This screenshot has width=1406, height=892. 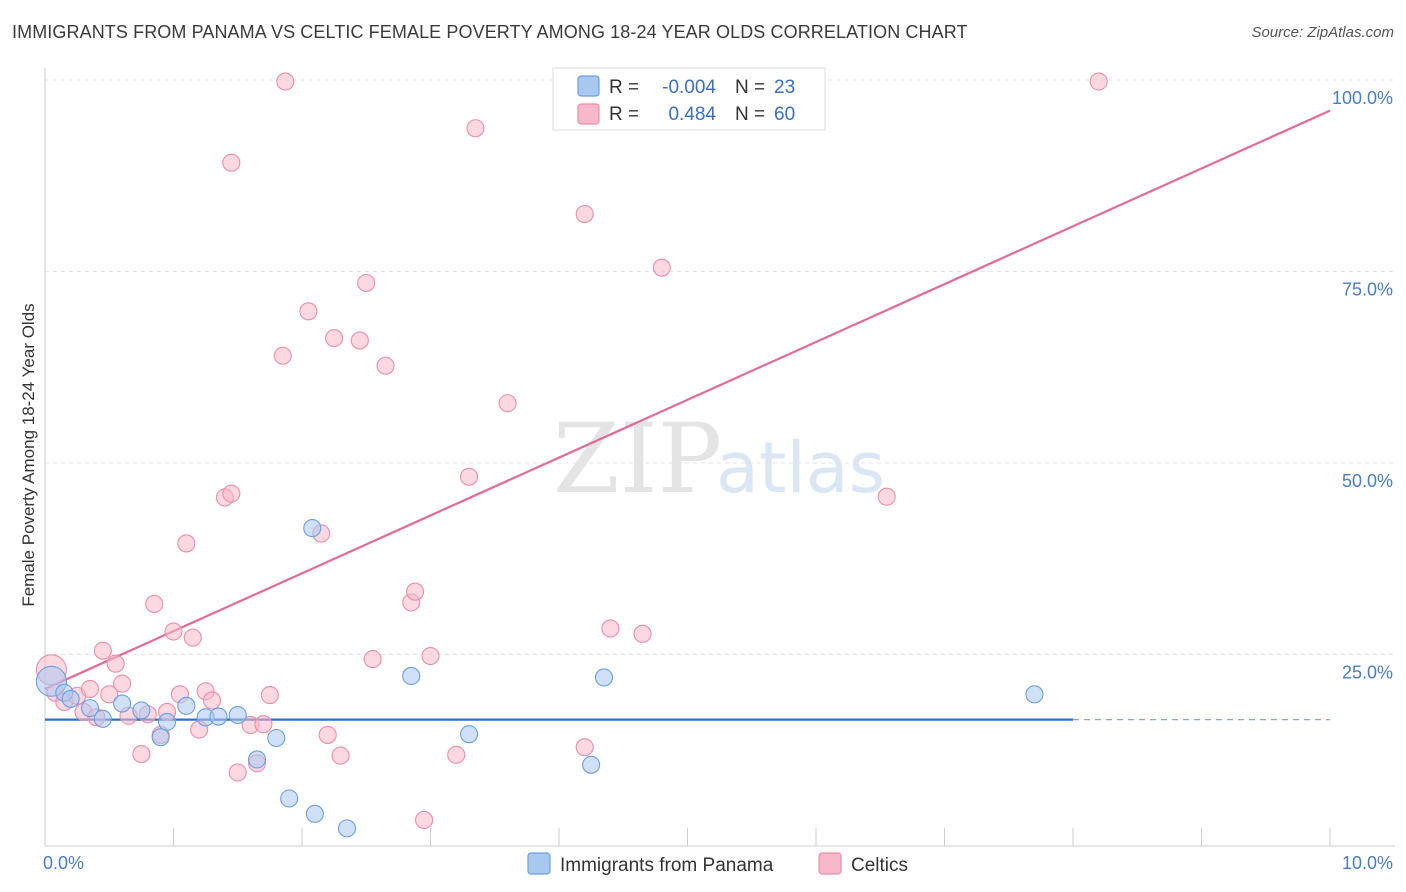 I want to click on watermark-atlas: atlas, so click(x=800, y=468).